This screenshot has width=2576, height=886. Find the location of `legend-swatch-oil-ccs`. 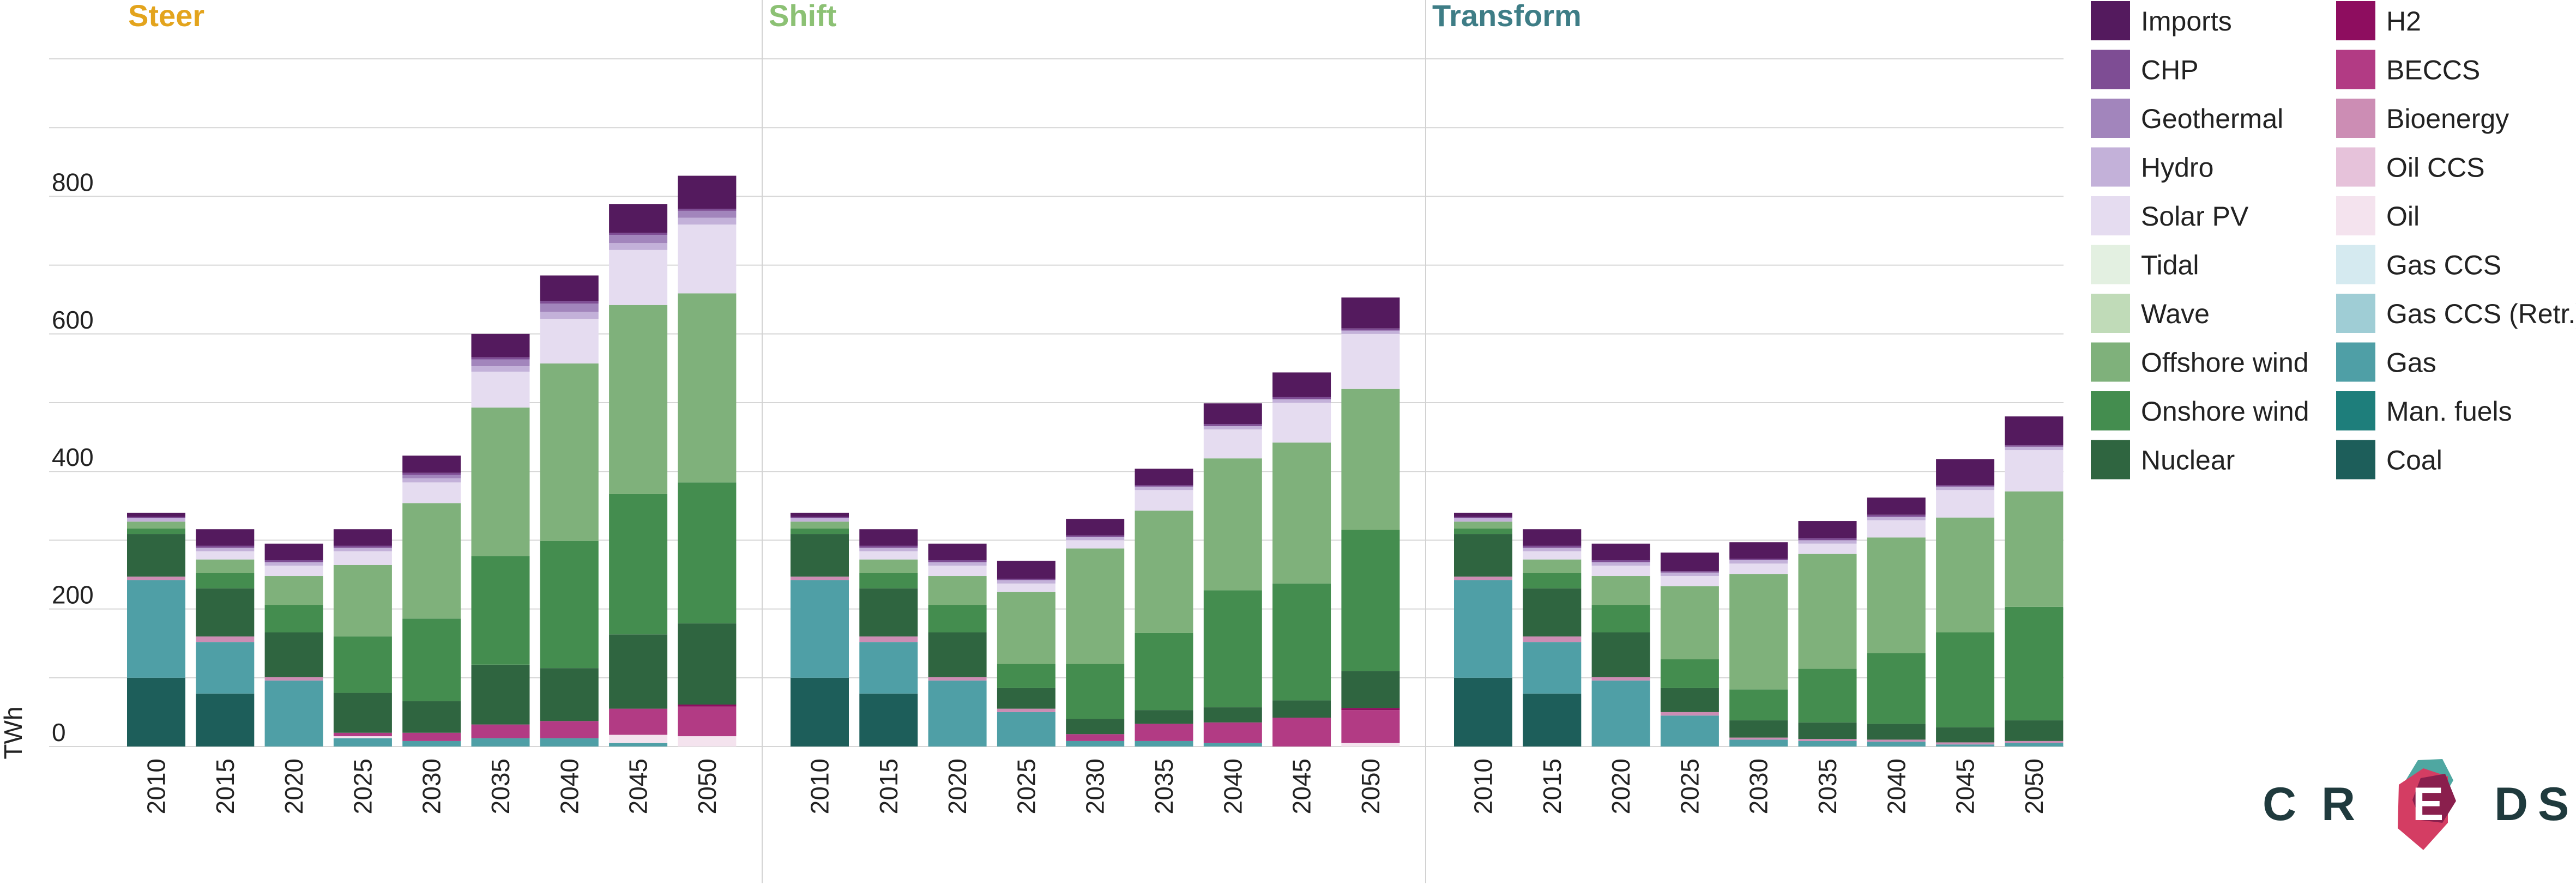

legend-swatch-oil-ccs is located at coordinates (2356, 167).